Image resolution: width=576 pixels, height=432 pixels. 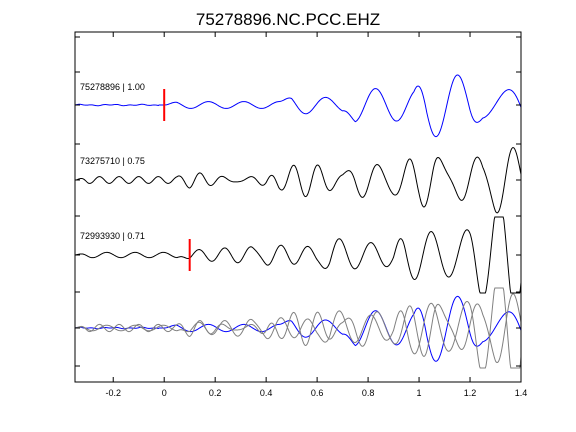 What do you see at coordinates (215, 393) in the screenshot?
I see `x-tick-label: 0.2` at bounding box center [215, 393].